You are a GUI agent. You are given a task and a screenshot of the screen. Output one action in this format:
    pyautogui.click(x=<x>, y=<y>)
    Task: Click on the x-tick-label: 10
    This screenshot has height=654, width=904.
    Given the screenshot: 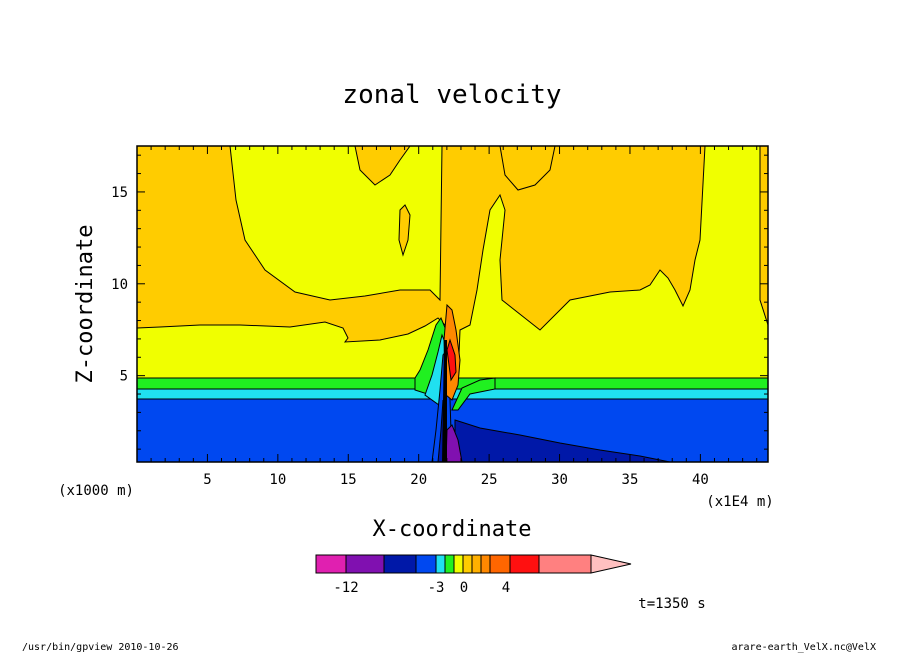 What is the action you would take?
    pyautogui.click(x=277, y=480)
    